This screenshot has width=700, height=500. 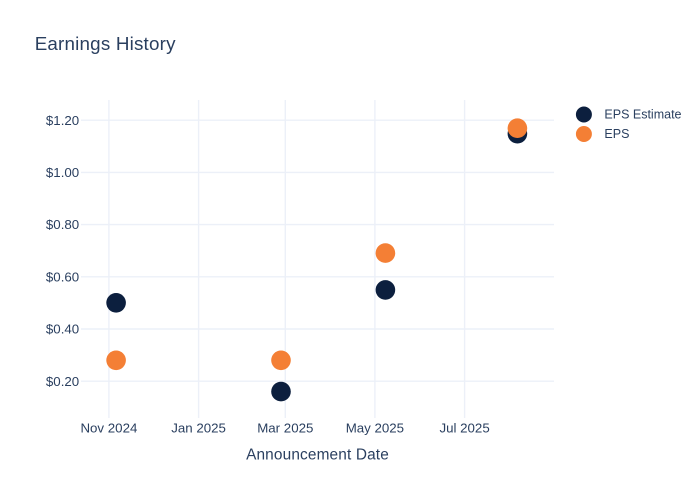 What do you see at coordinates (62, 381) in the screenshot?
I see `svg-text: $0.20` at bounding box center [62, 381].